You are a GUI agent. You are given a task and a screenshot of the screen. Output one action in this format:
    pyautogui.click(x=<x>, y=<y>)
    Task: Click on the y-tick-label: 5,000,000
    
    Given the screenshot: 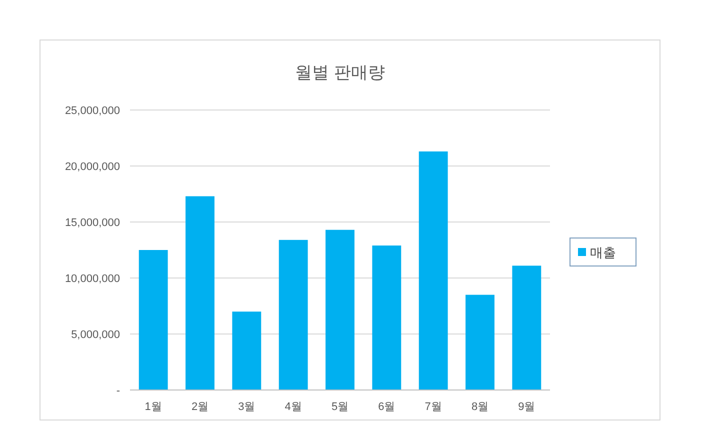 What is the action you would take?
    pyautogui.click(x=95, y=335)
    